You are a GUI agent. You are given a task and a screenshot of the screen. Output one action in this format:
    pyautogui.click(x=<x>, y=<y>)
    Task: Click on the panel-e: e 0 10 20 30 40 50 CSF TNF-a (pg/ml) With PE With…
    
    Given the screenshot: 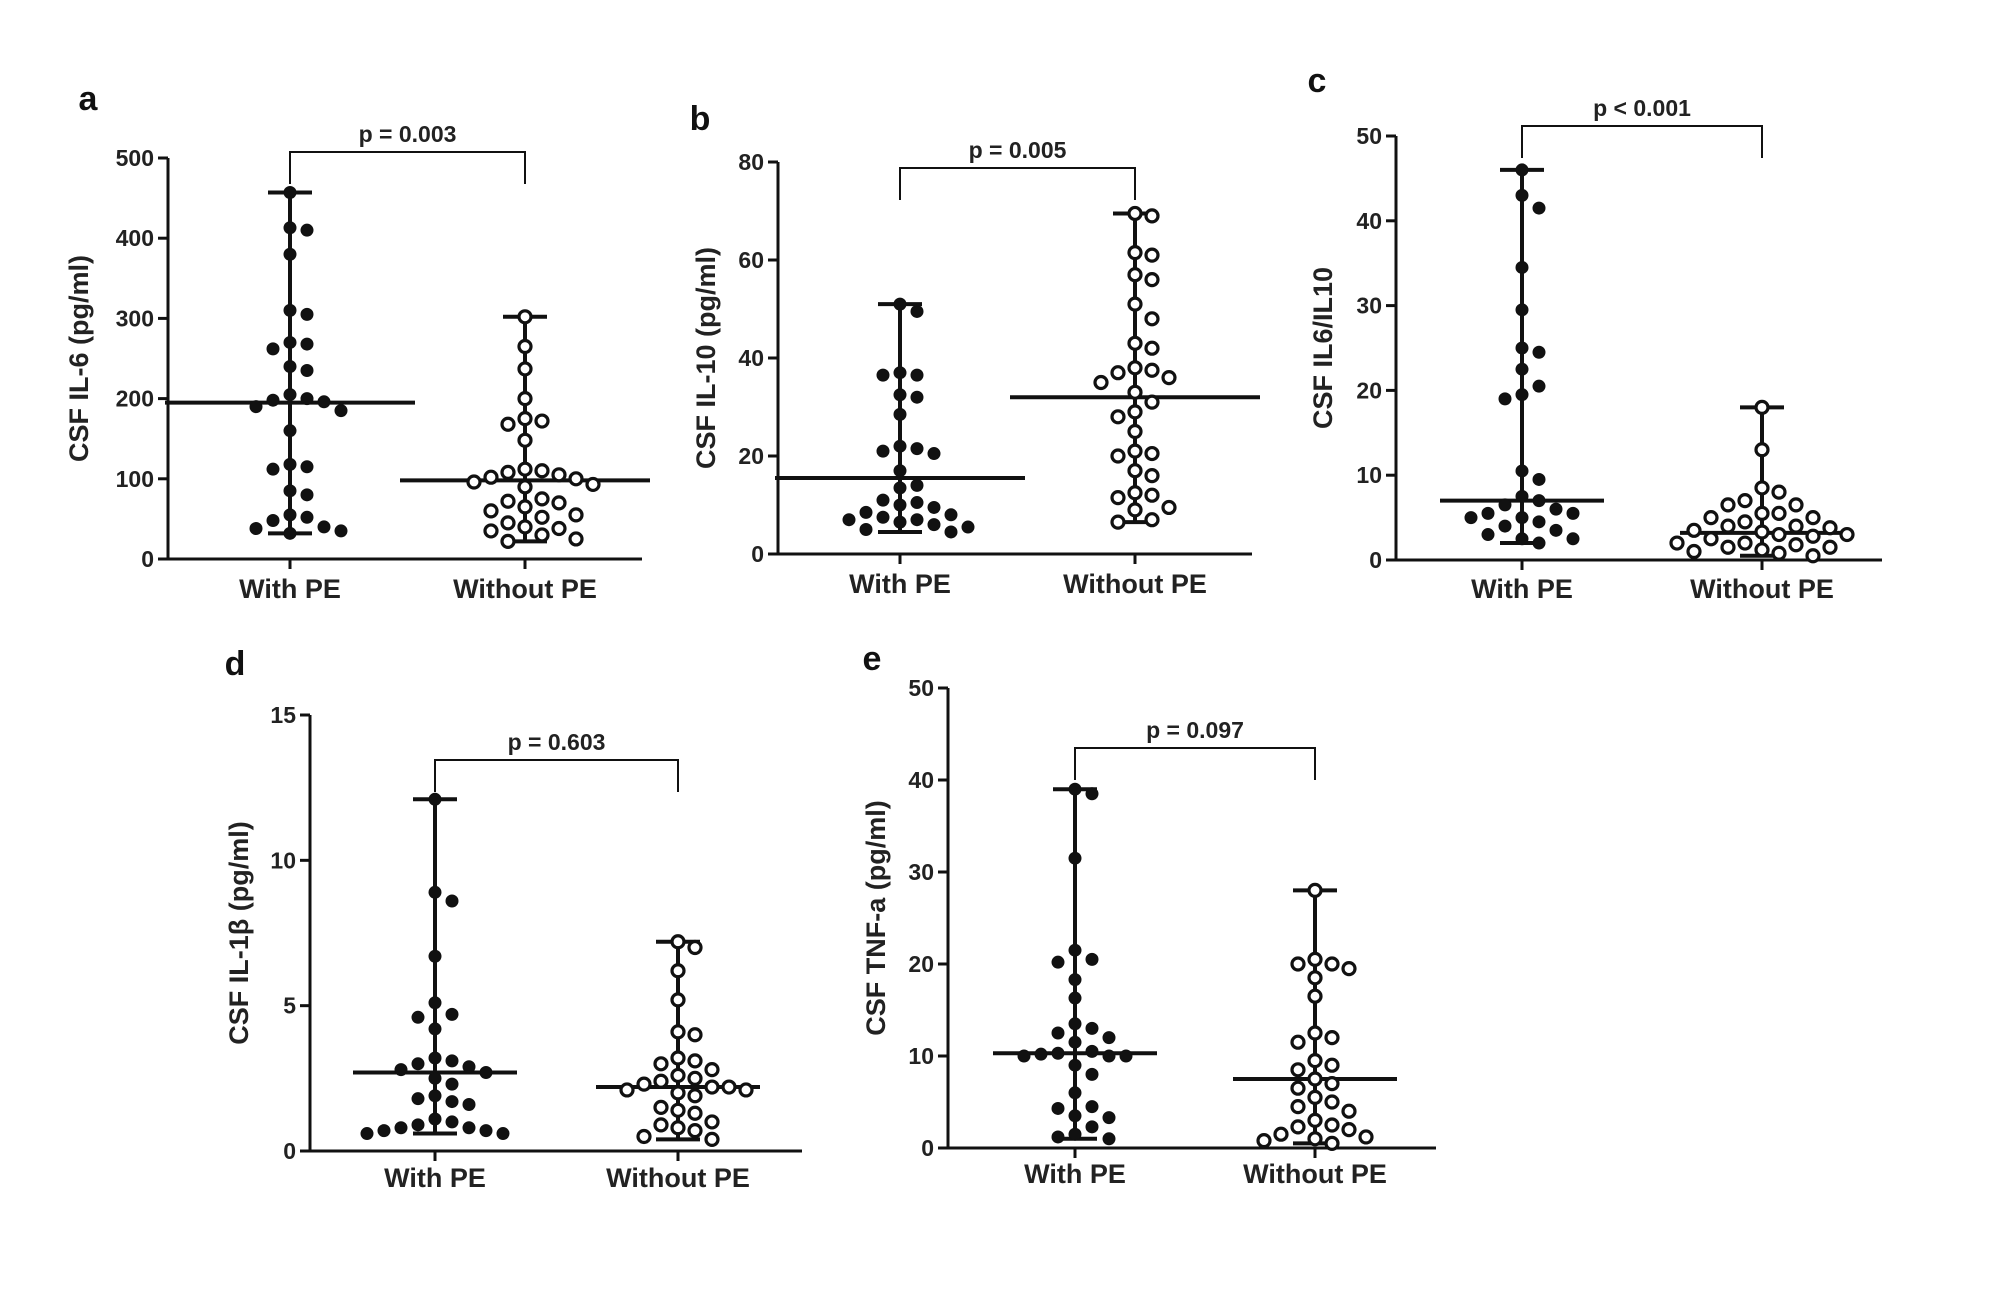 What is the action you would take?
    pyautogui.click(x=1148, y=914)
    